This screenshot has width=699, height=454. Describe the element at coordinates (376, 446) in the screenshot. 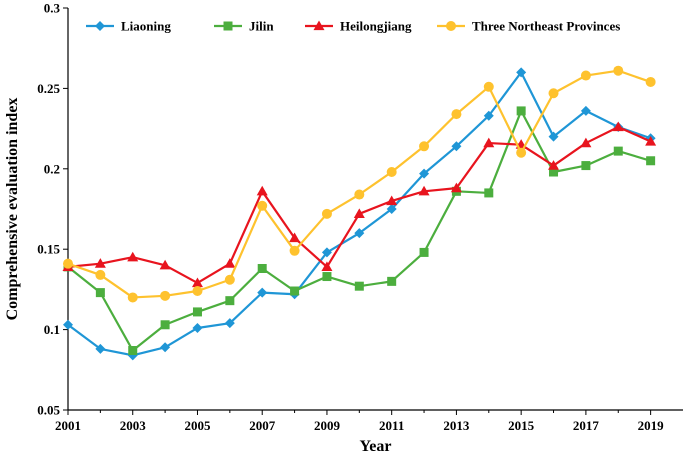

I see `x-axis-title: Year` at that location.